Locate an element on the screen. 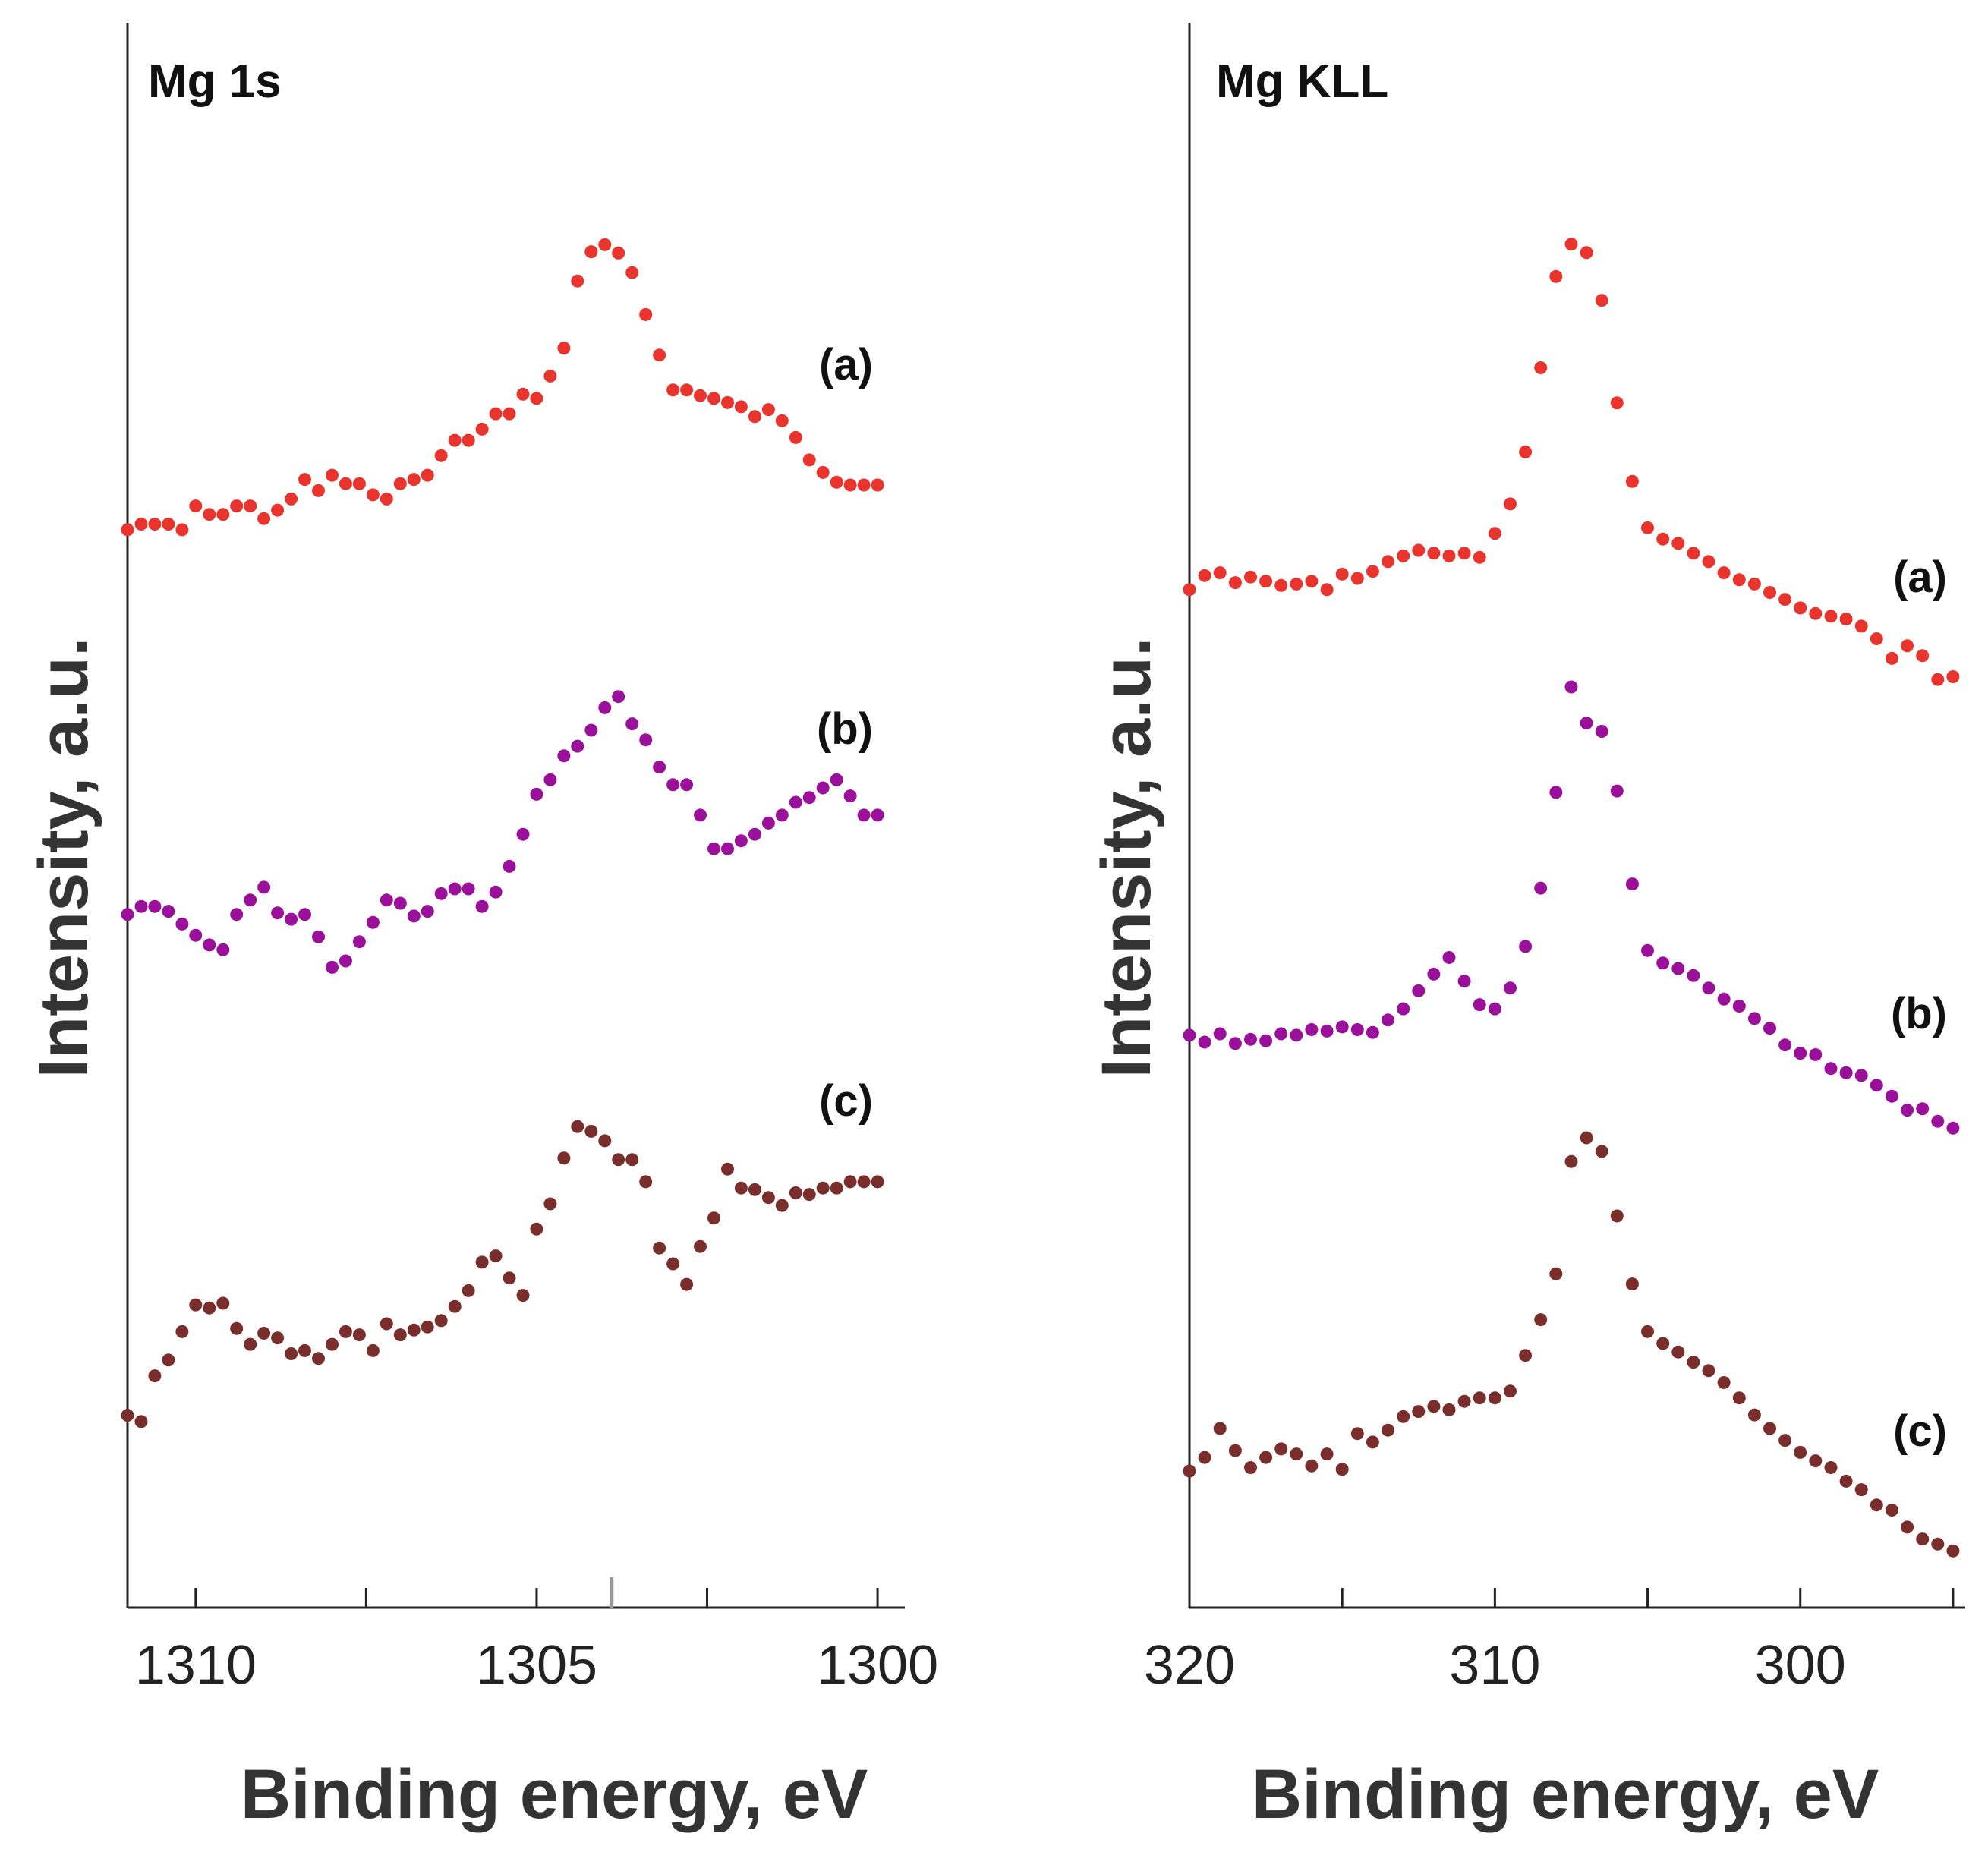 The image size is (1988, 1849). left-x-tick-label: 1300 is located at coordinates (877, 1666).